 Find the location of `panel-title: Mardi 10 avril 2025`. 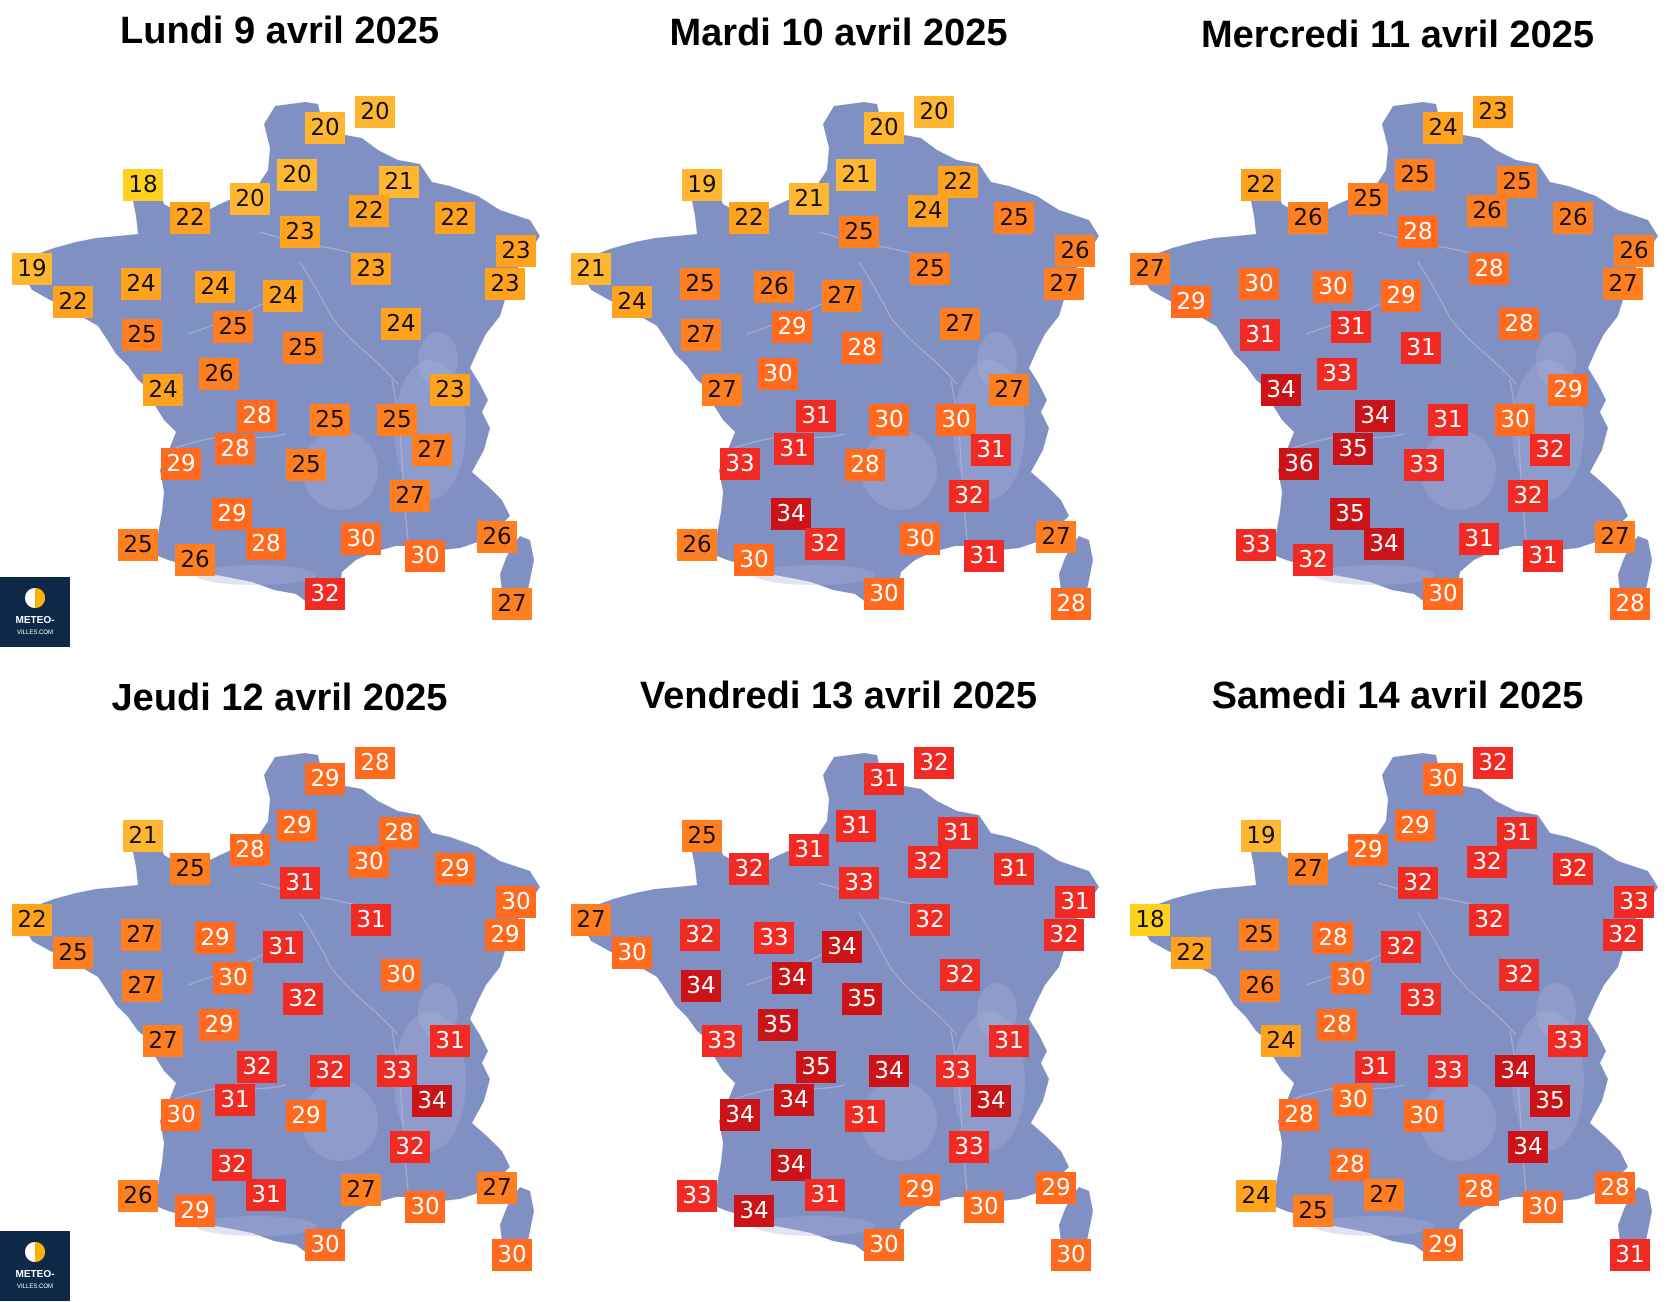

panel-title: Mardi 10 avril 2025 is located at coordinates (838, 33).